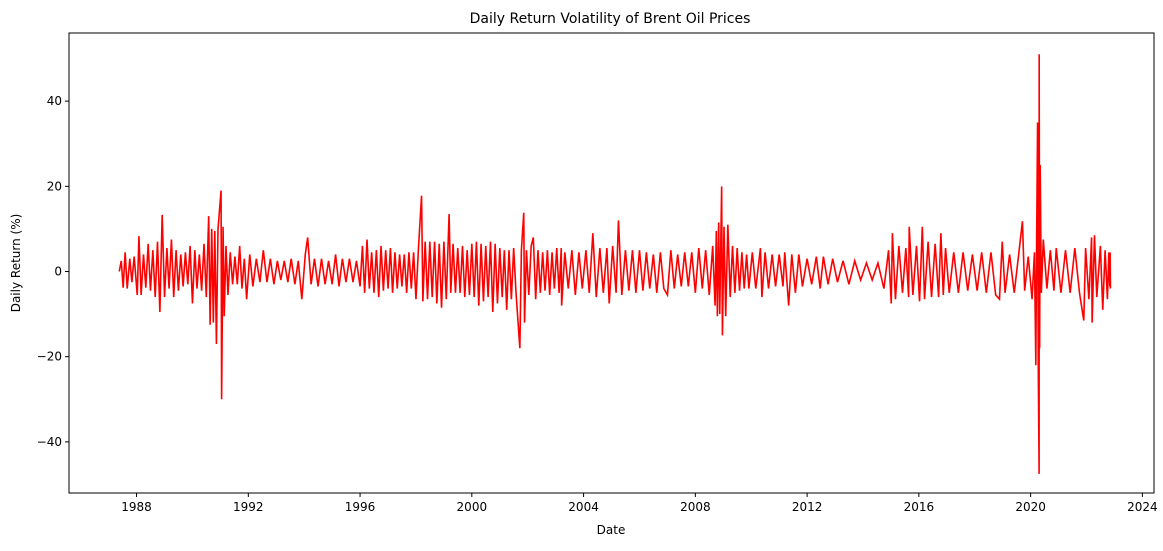 This screenshot has height=551, width=1163. I want to click on x-tick-label: 1988, so click(136, 507).